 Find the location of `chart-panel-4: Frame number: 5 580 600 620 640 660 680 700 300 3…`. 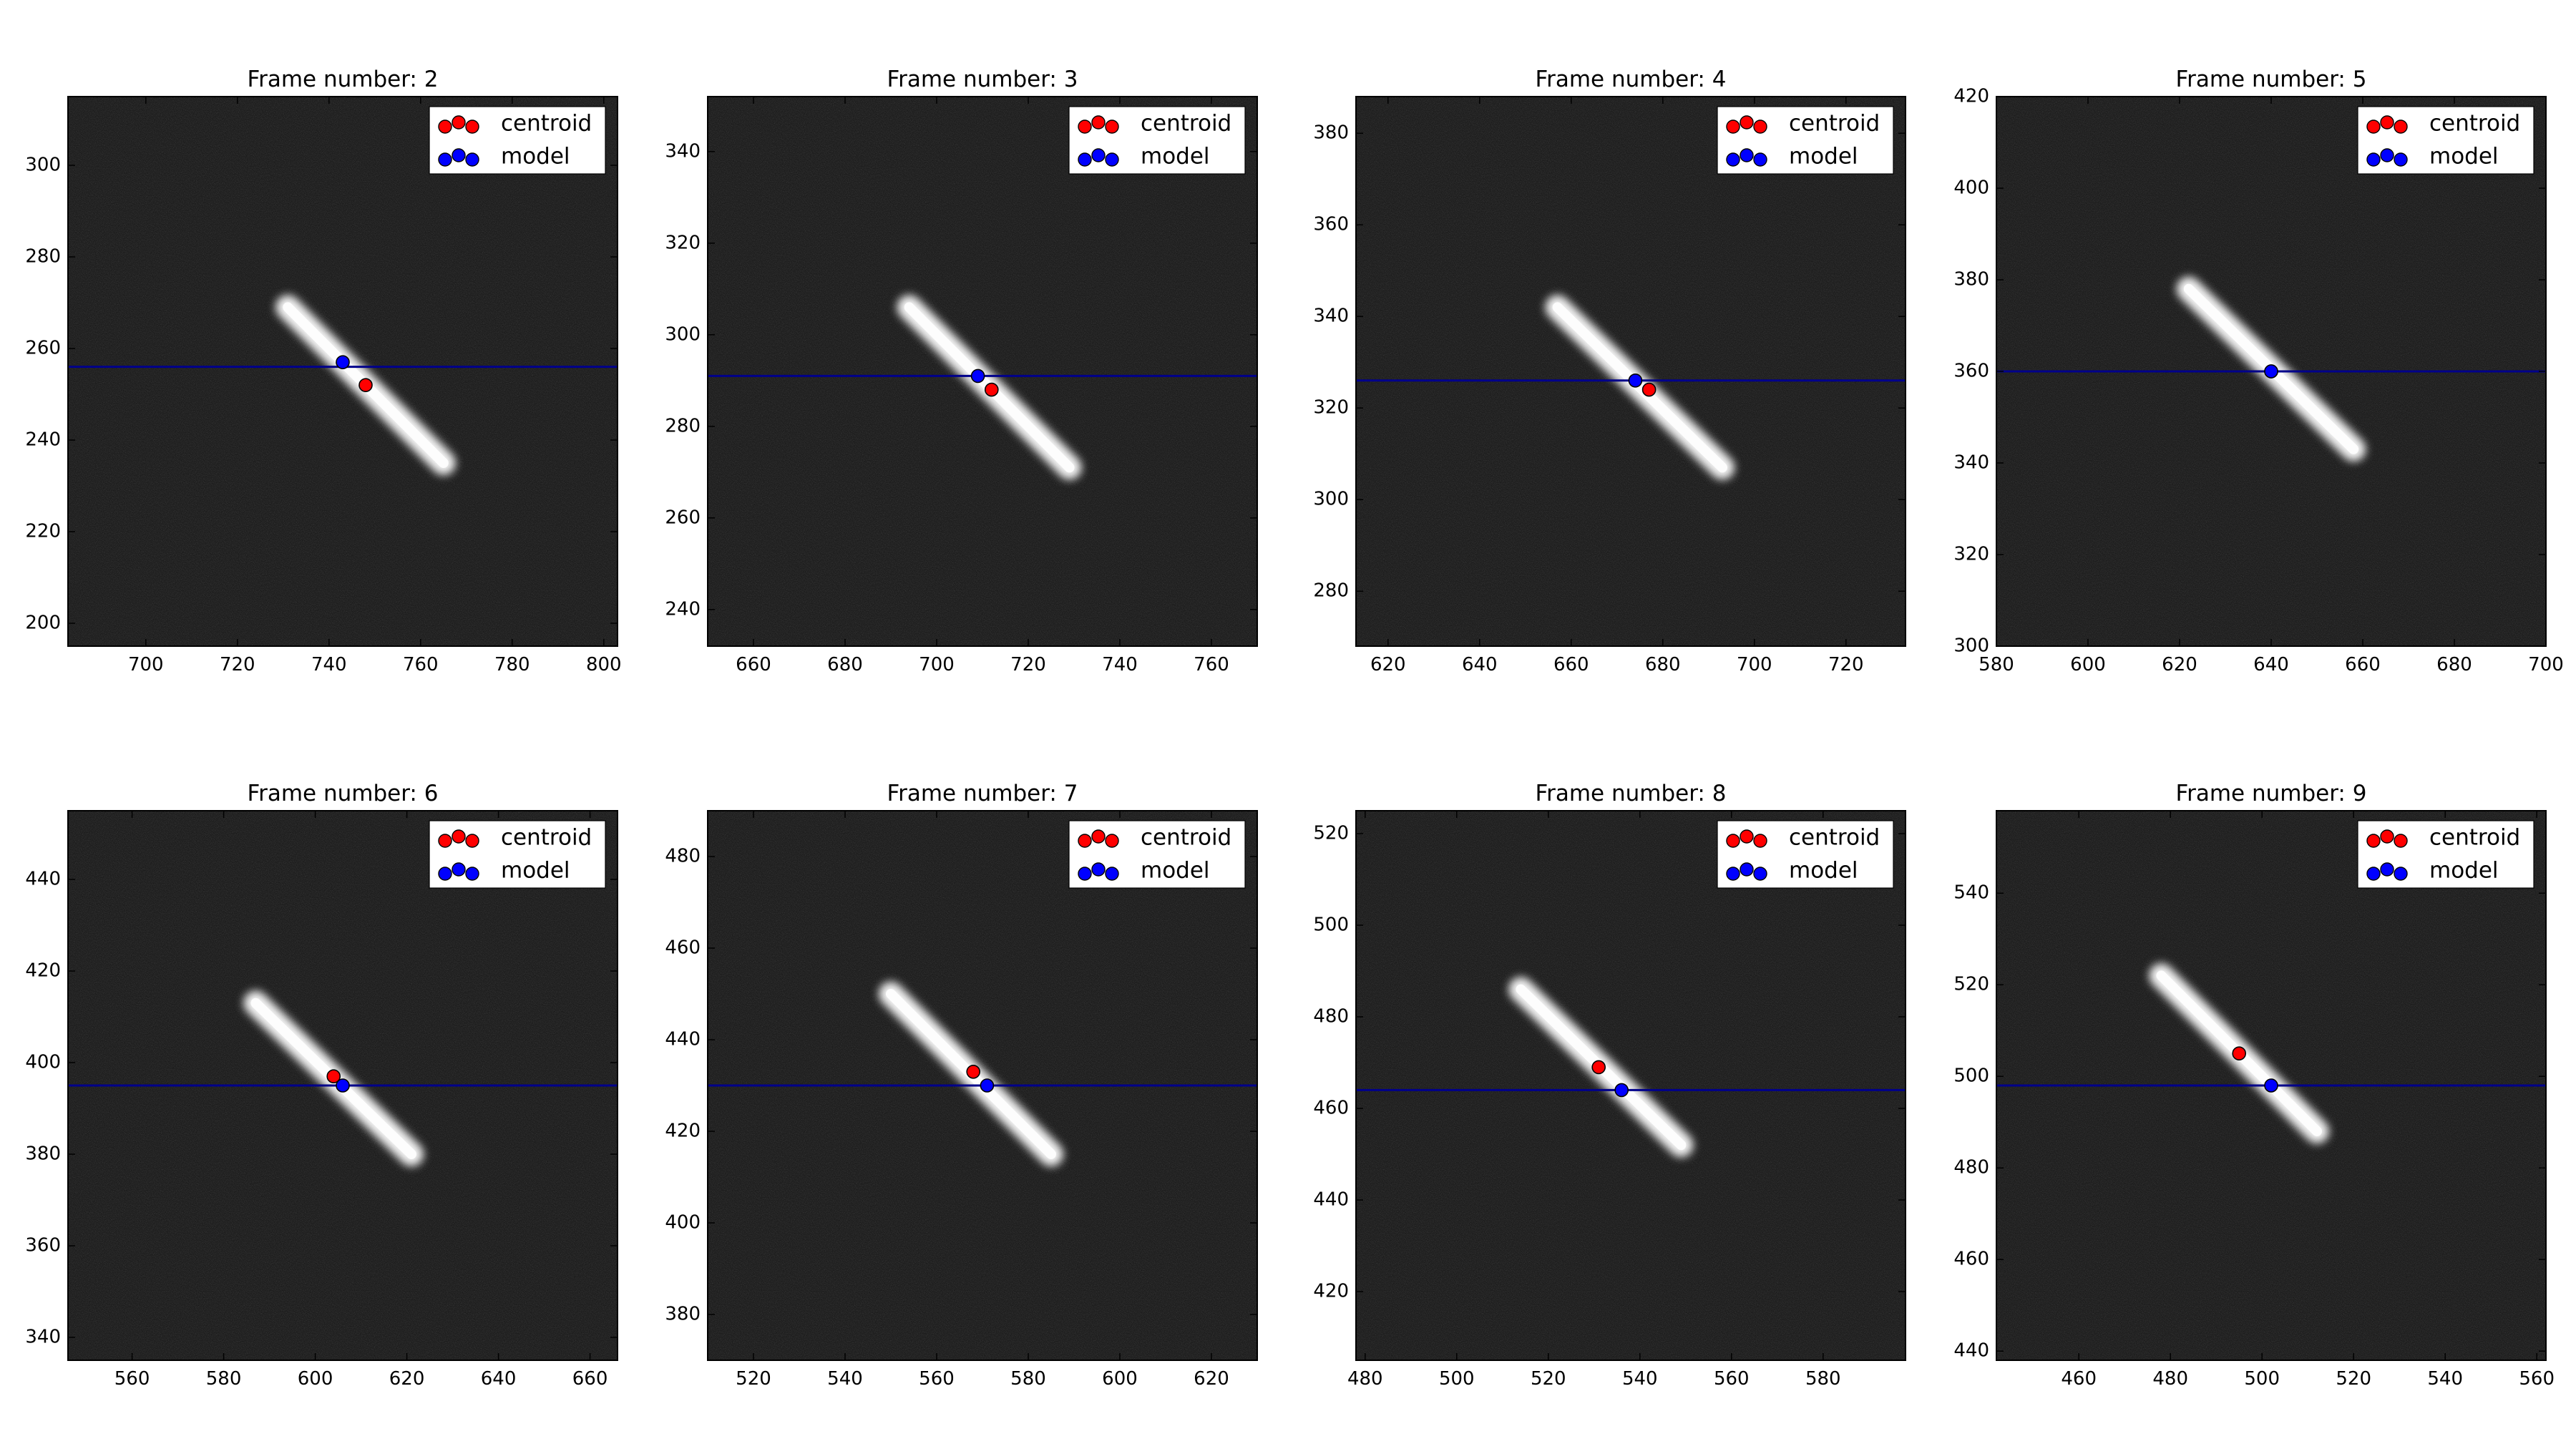

chart-panel-4: Frame number: 5 580 600 620 640 660 680 700 300 3… is located at coordinates (2258, 371).